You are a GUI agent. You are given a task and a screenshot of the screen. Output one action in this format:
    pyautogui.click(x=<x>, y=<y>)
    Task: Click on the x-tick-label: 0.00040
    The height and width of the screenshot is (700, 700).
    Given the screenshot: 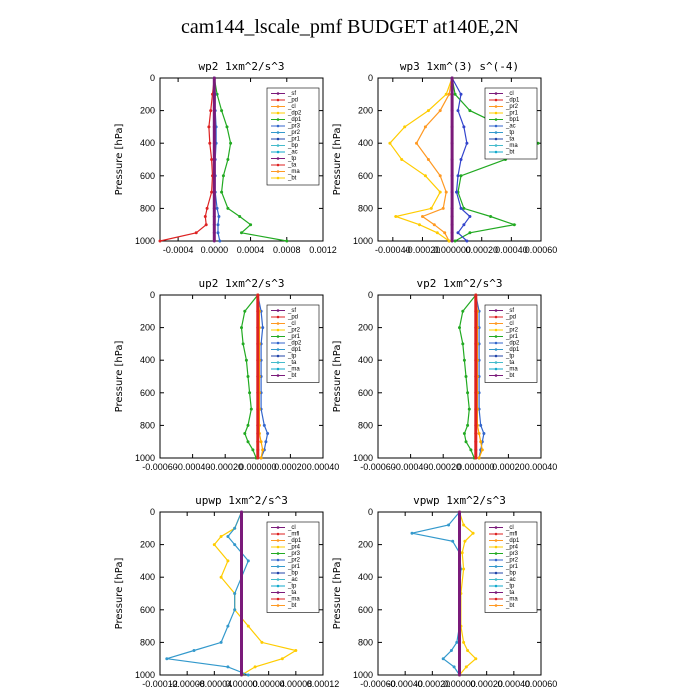 What is the action you would take?
    pyautogui.click(x=323, y=467)
    